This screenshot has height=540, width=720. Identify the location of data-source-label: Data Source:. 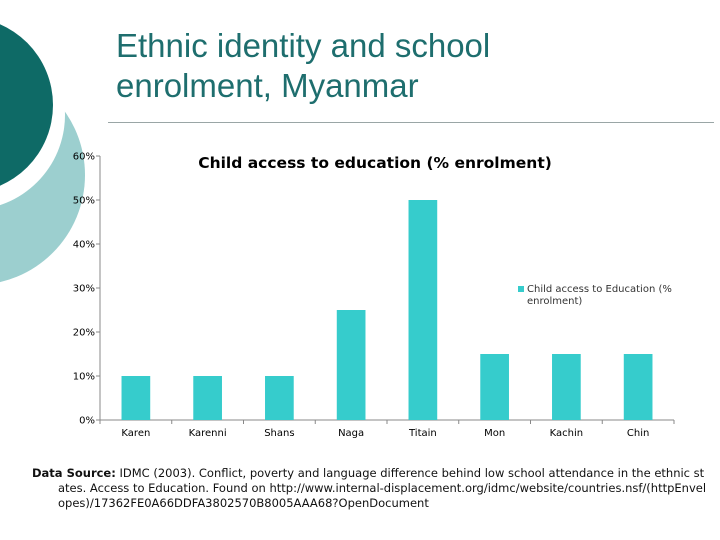
(74, 473).